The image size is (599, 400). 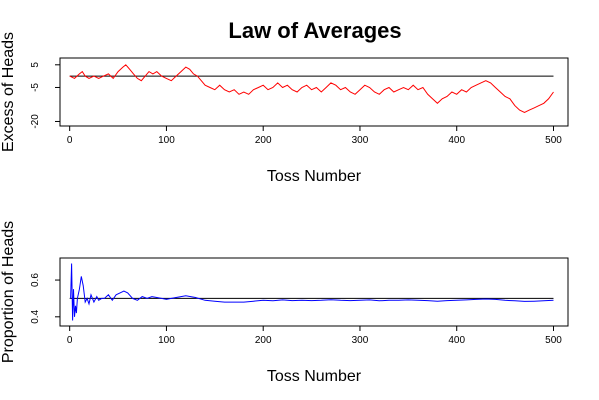 What do you see at coordinates (35, 316) in the screenshot?
I see `y-tick-label: 0.4` at bounding box center [35, 316].